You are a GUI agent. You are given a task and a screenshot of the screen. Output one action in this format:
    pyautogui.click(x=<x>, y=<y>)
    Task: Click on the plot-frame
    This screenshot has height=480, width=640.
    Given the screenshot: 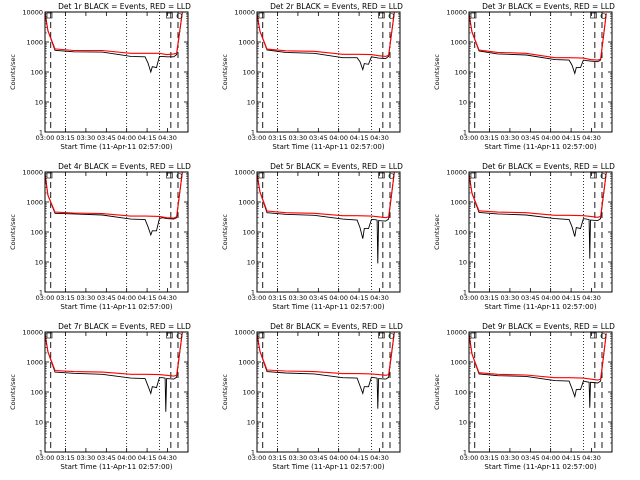 What is the action you would take?
    pyautogui.click(x=116, y=72)
    